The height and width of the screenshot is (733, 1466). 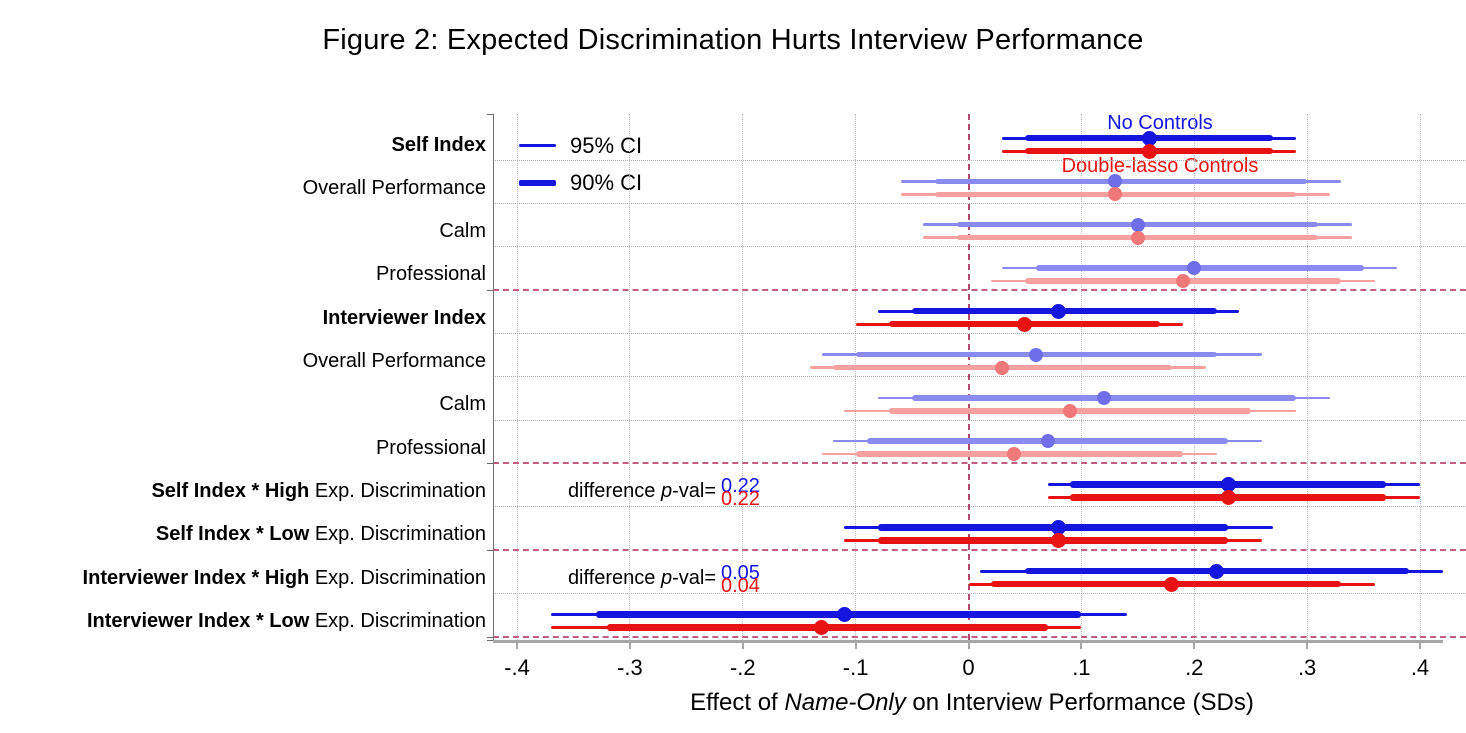 What do you see at coordinates (394, 187) in the screenshot?
I see `row-label-regular-1: Overall Performance` at bounding box center [394, 187].